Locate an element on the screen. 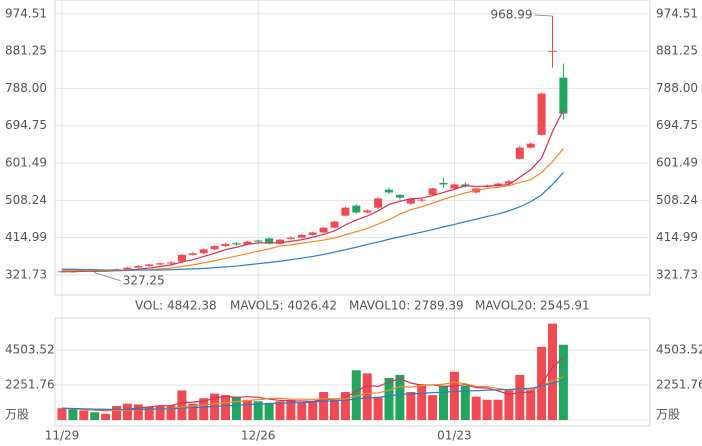 This screenshot has height=446, width=702. y-tick-label-right: 881.25 is located at coordinates (677, 51).